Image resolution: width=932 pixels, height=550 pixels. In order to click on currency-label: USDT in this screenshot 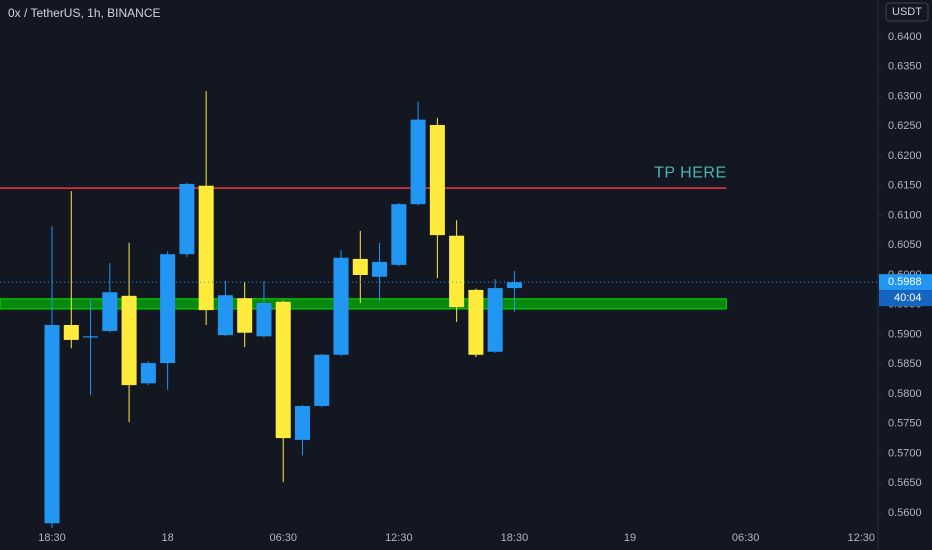, I will do `click(907, 12)`.